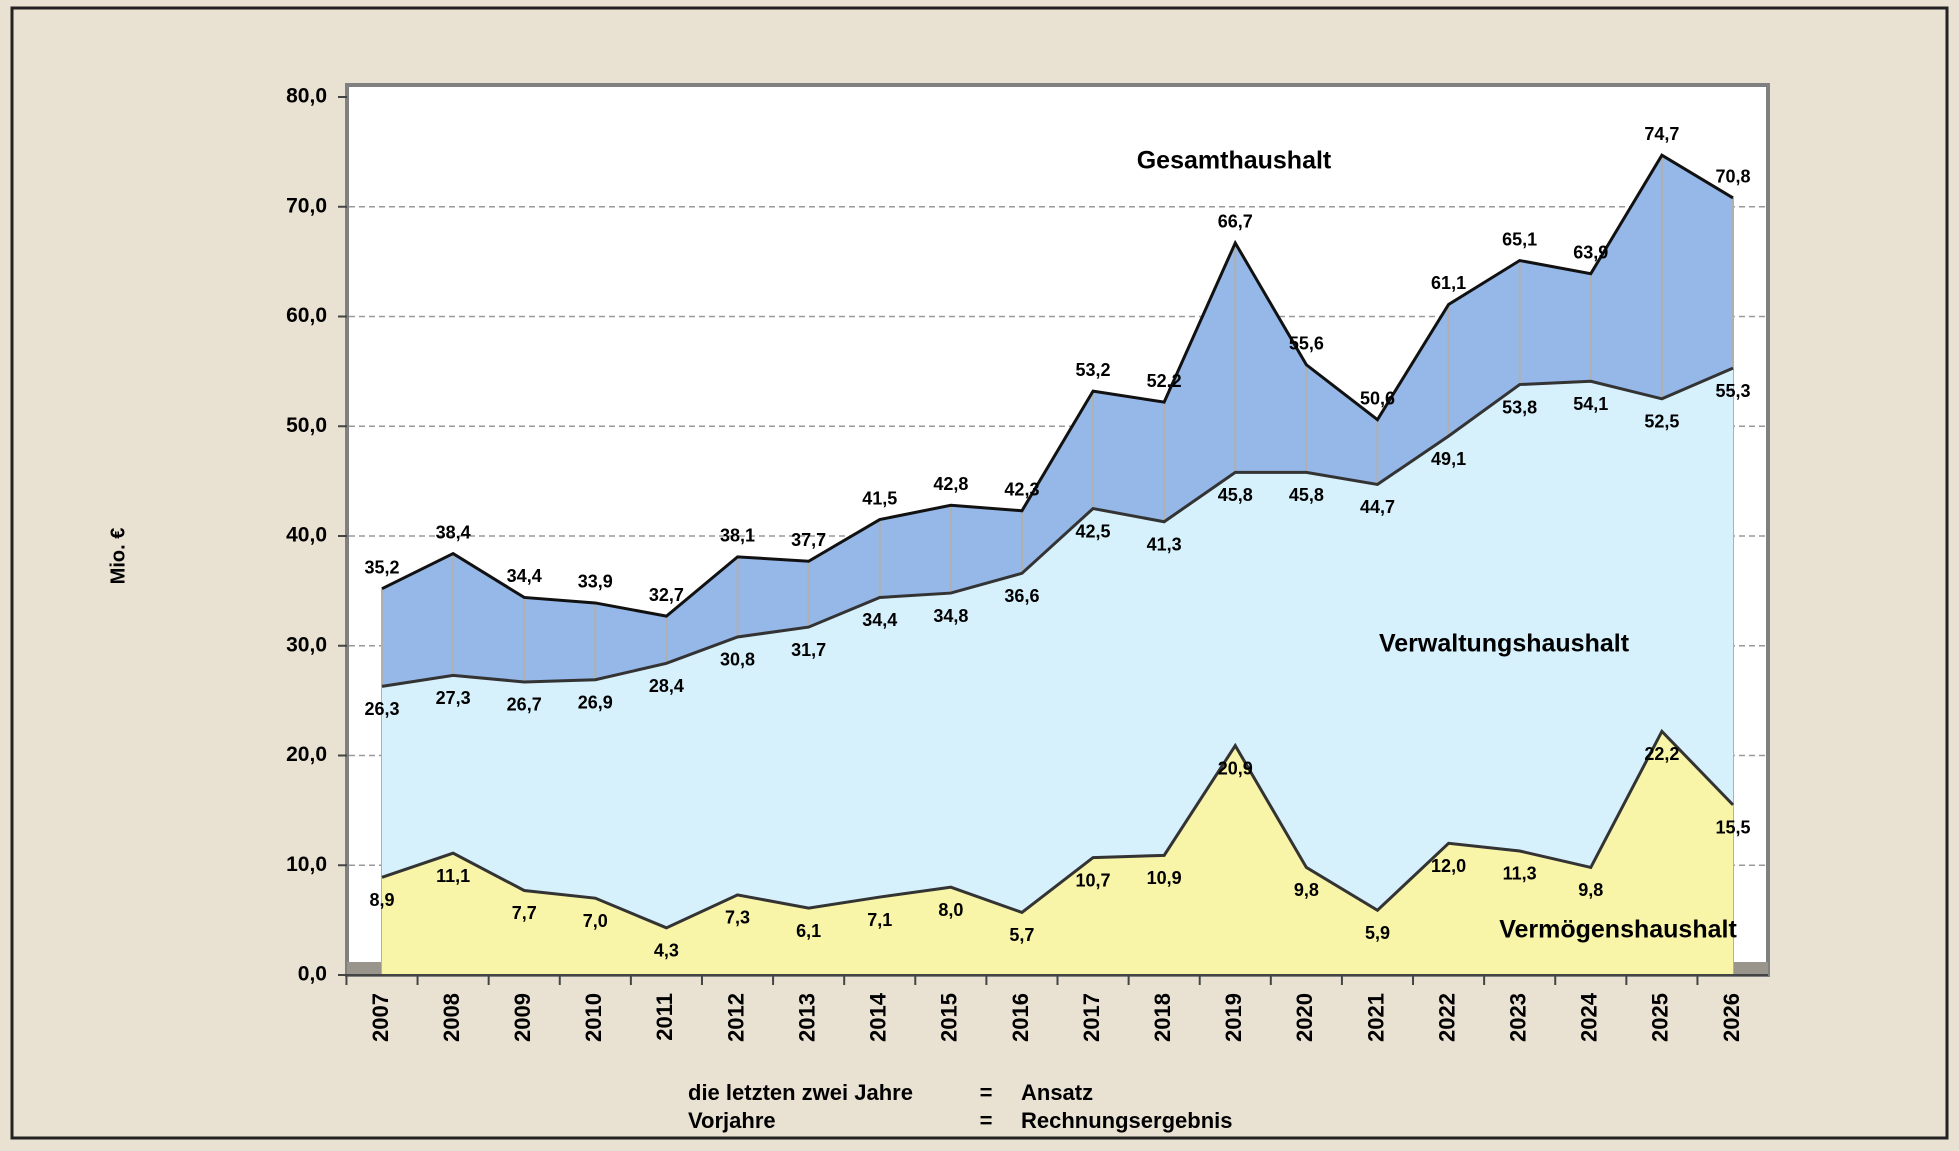 This screenshot has width=1959, height=1151. Describe the element at coordinates (950, 616) in the screenshot. I see `data-label: 34,8` at that location.